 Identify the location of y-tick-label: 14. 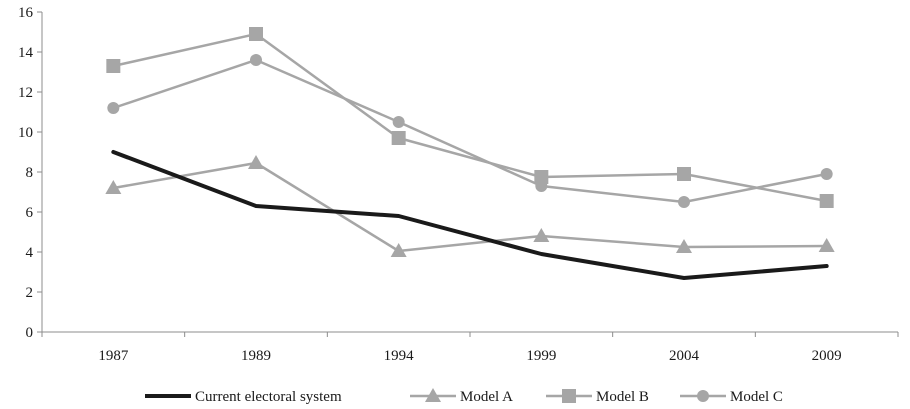
(26, 53).